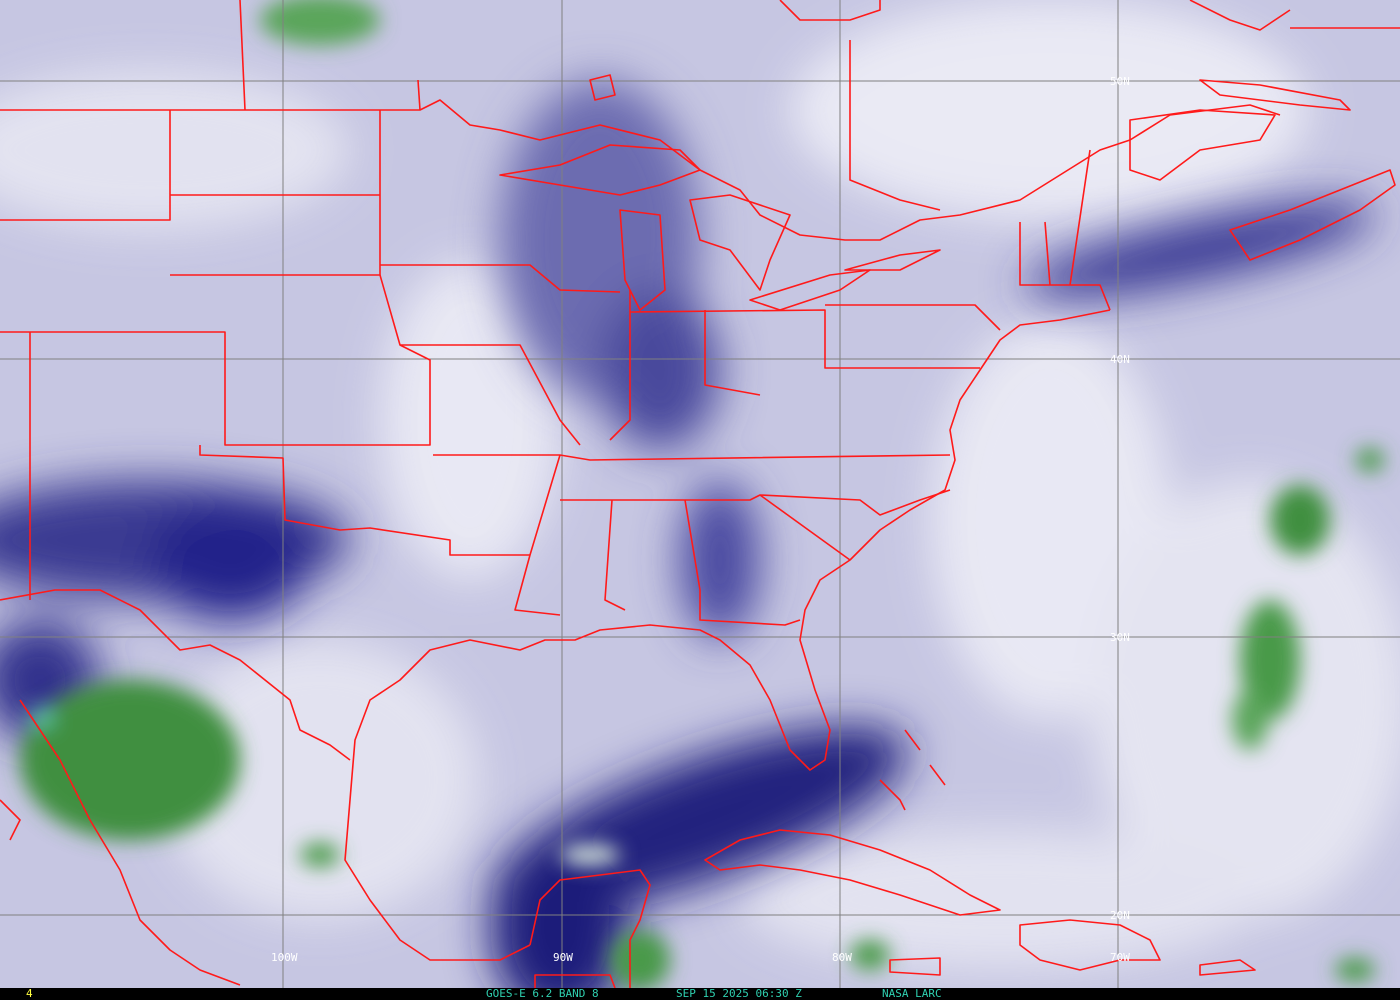 This screenshot has width=1400, height=1000. What do you see at coordinates (912, 993) in the screenshot?
I see `credit: NASA LARC` at bounding box center [912, 993].